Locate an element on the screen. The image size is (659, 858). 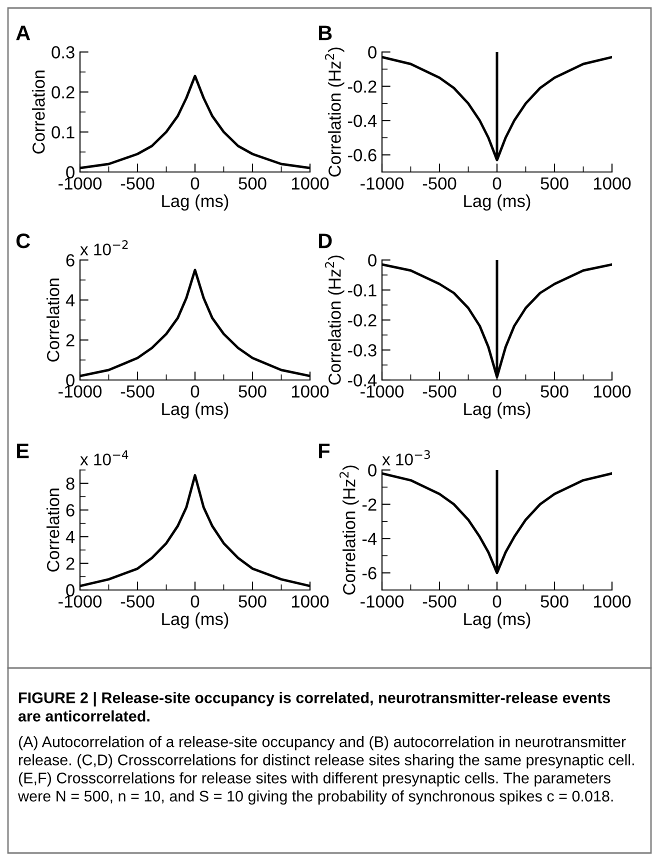
y-tick-label: -0.1 is located at coordinates (362, 290).